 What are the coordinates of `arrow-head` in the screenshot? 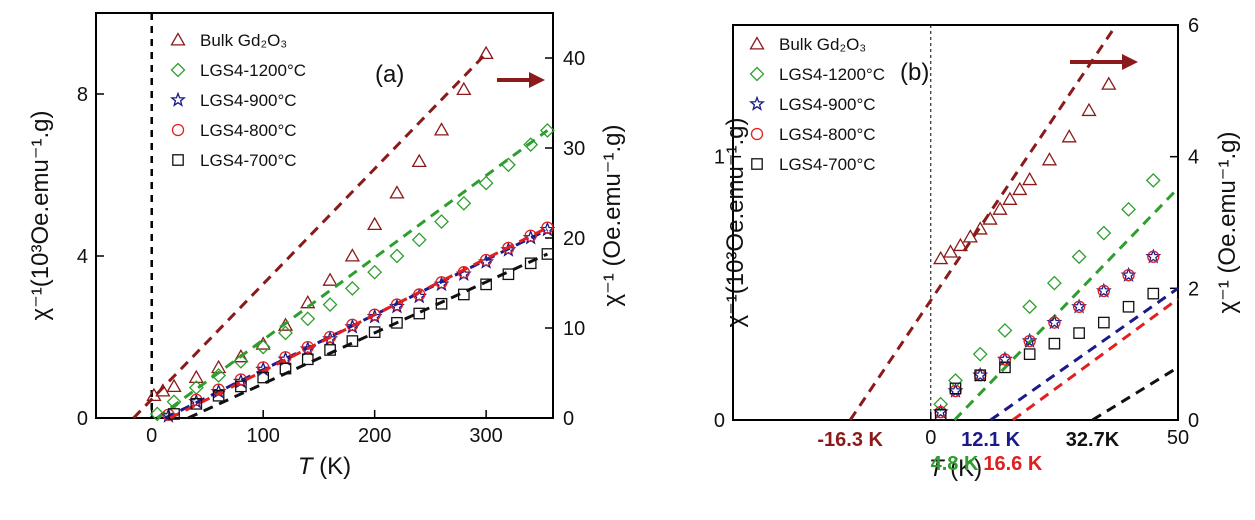 It's located at (1130, 62).